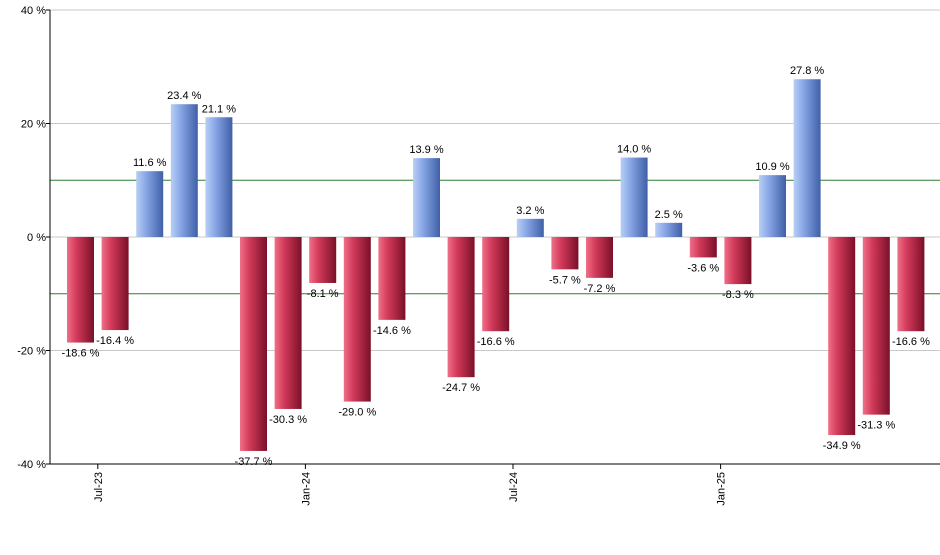  Describe the element at coordinates (184, 96) in the screenshot. I see `data-label: 23.4 %` at that location.